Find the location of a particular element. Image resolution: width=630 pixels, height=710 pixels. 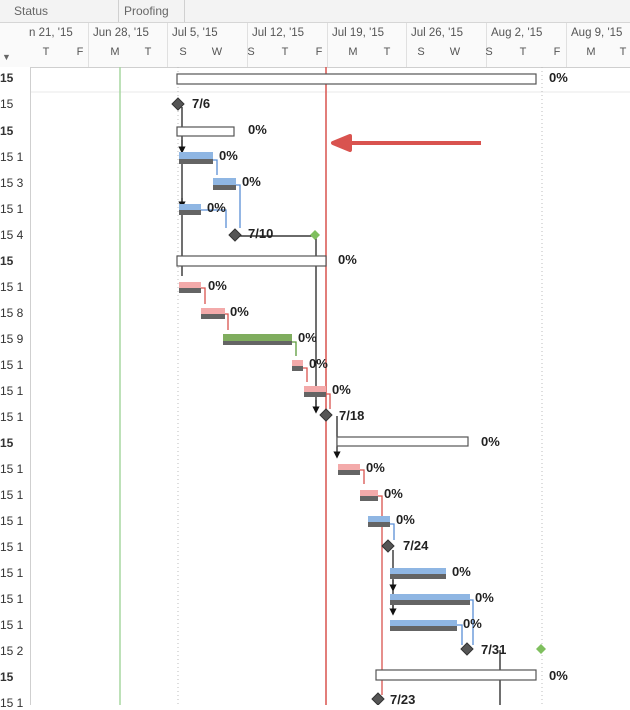

task-bar-green is located at coordinates (257, 337).